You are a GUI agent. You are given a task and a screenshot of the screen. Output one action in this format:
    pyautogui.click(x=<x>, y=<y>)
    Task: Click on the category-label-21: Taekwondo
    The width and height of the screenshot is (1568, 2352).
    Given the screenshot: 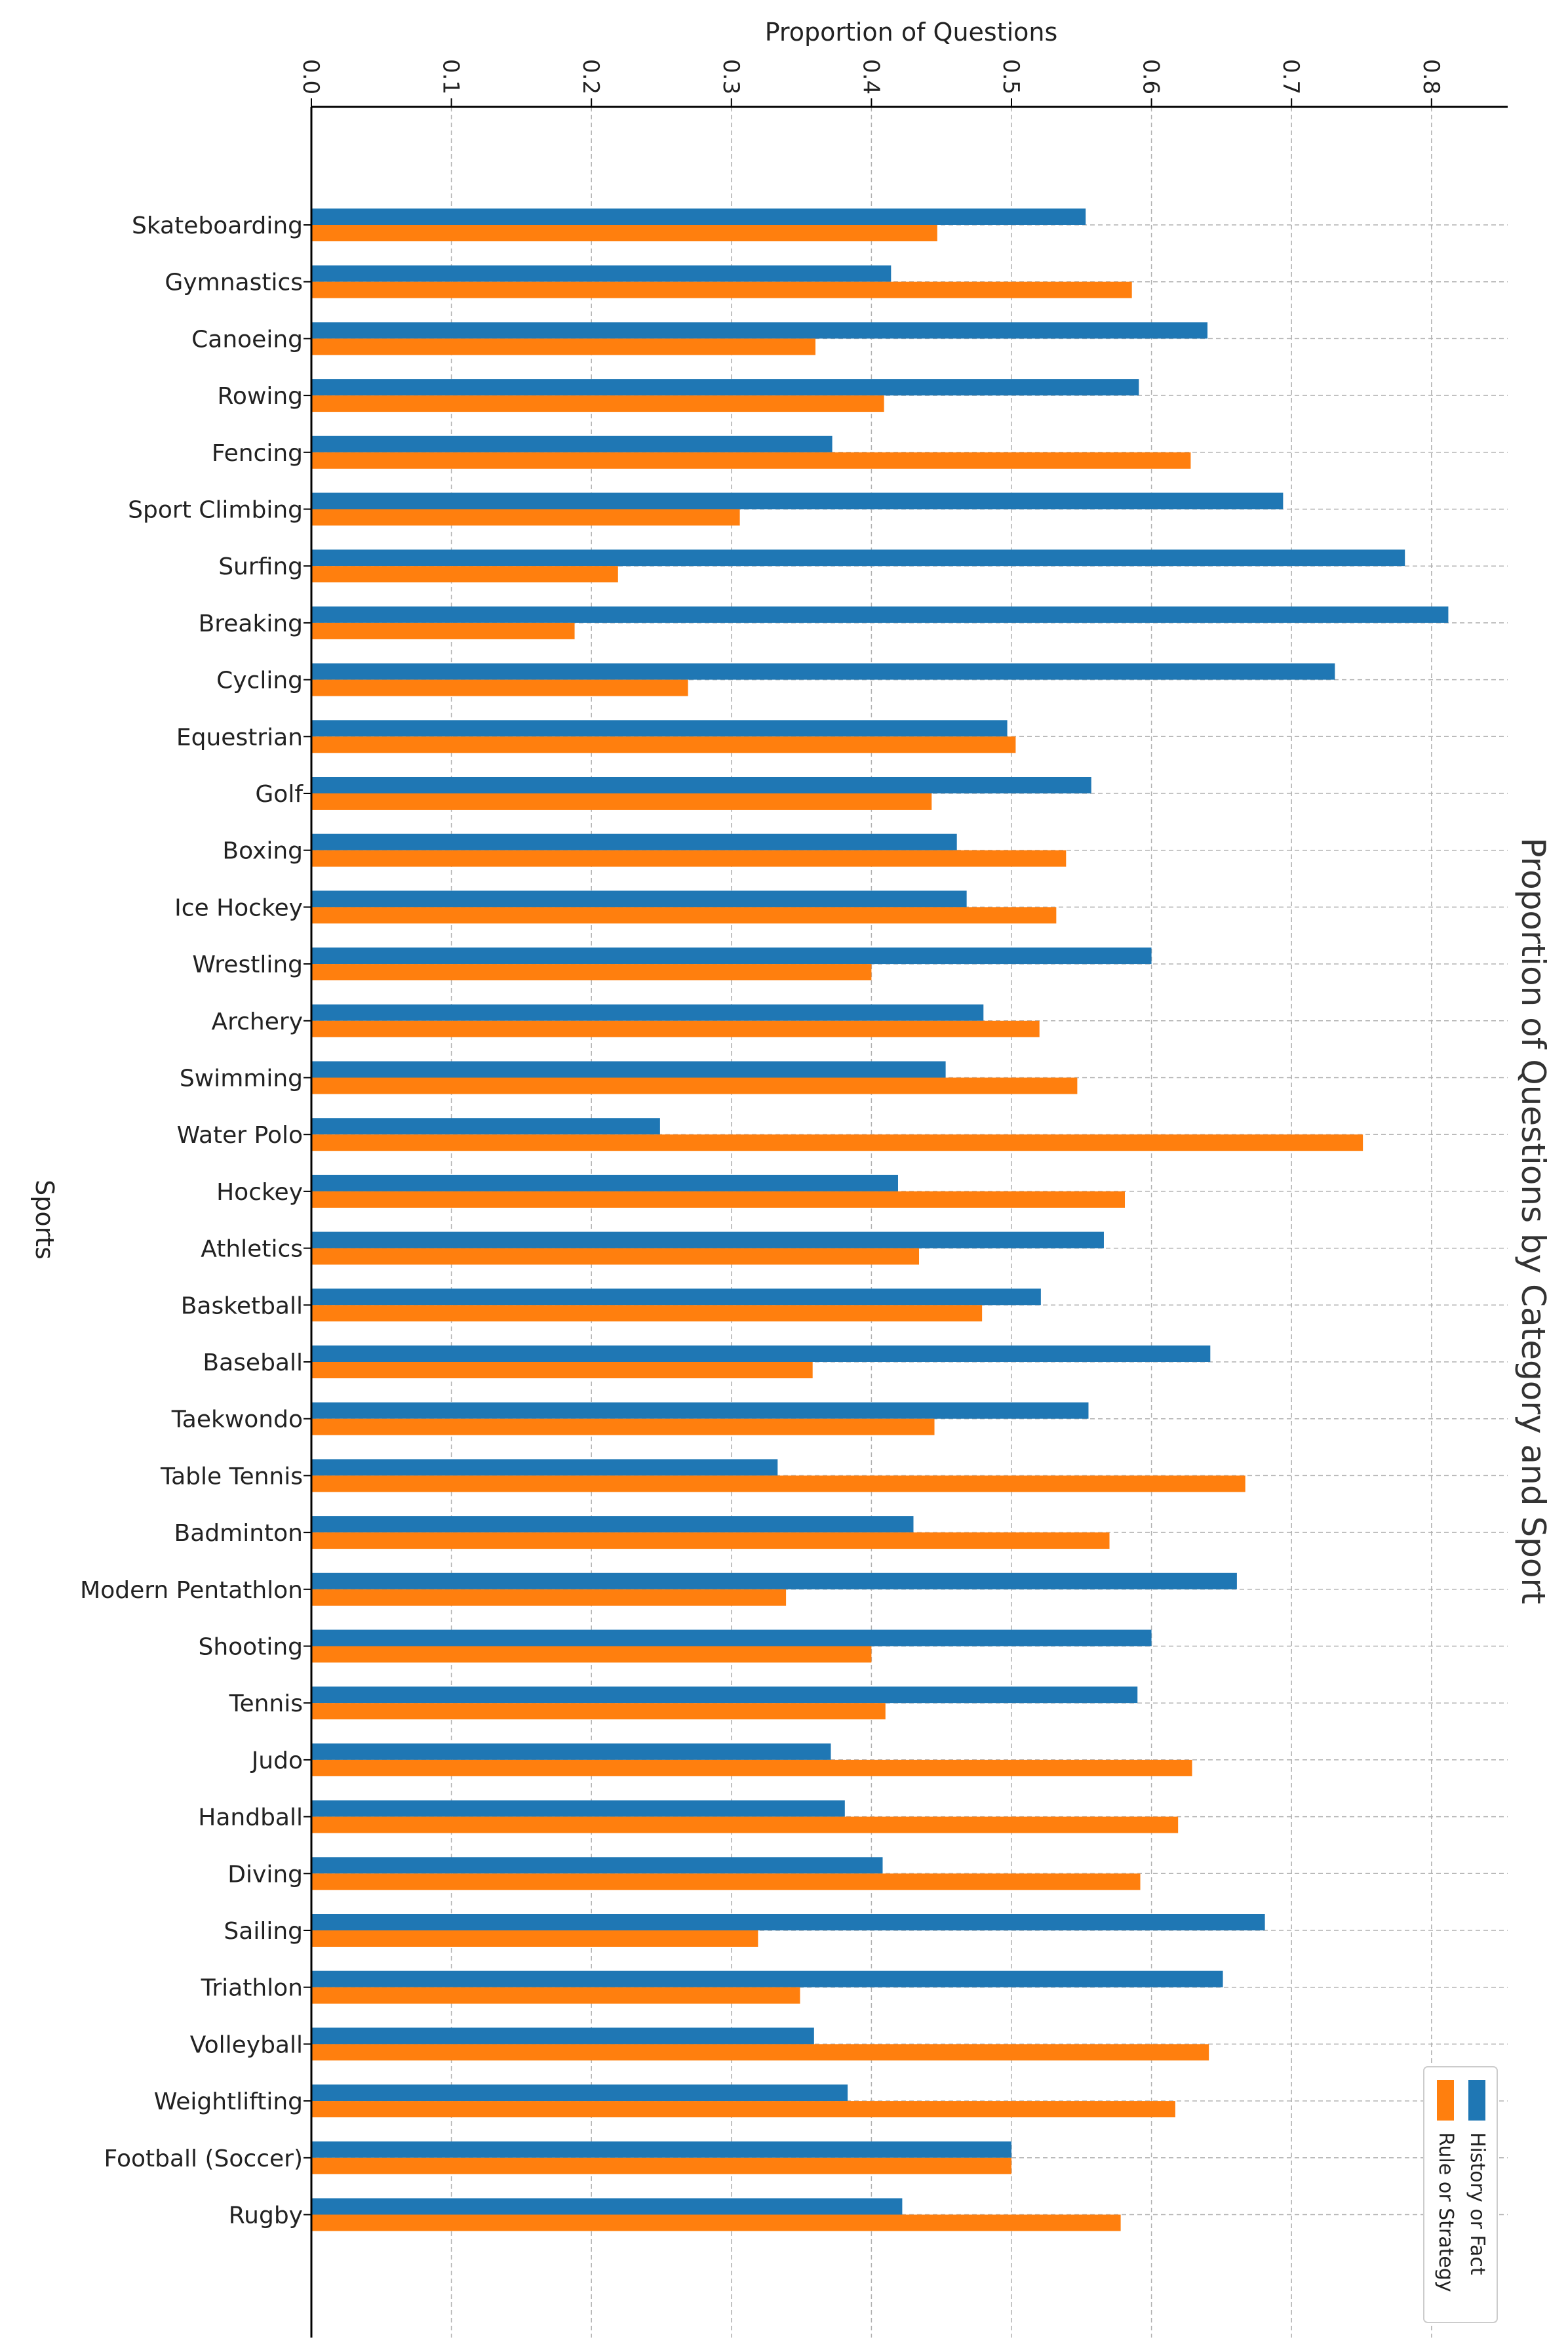 What is the action you would take?
    pyautogui.click(x=237, y=1420)
    